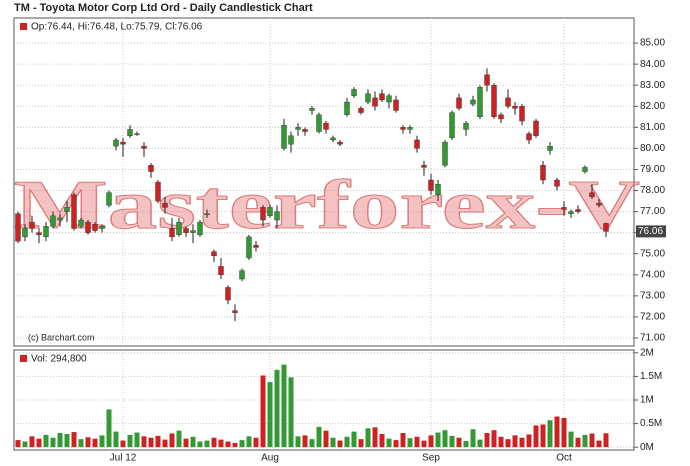 This screenshot has width=690, height=466. Describe the element at coordinates (652, 338) in the screenshot. I see `y-tick-label: 71.00` at that location.